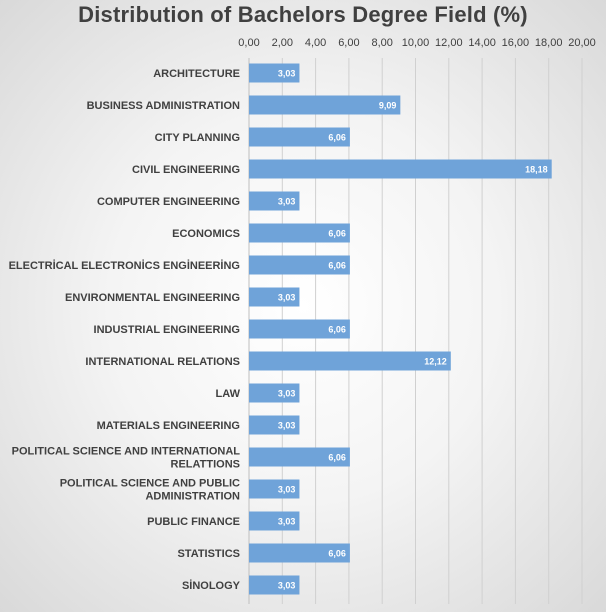 The width and height of the screenshot is (606, 612). Describe the element at coordinates (150, 484) in the screenshot. I see `category-label: POLITICAL SCIENCE AND PUBLIC` at that location.